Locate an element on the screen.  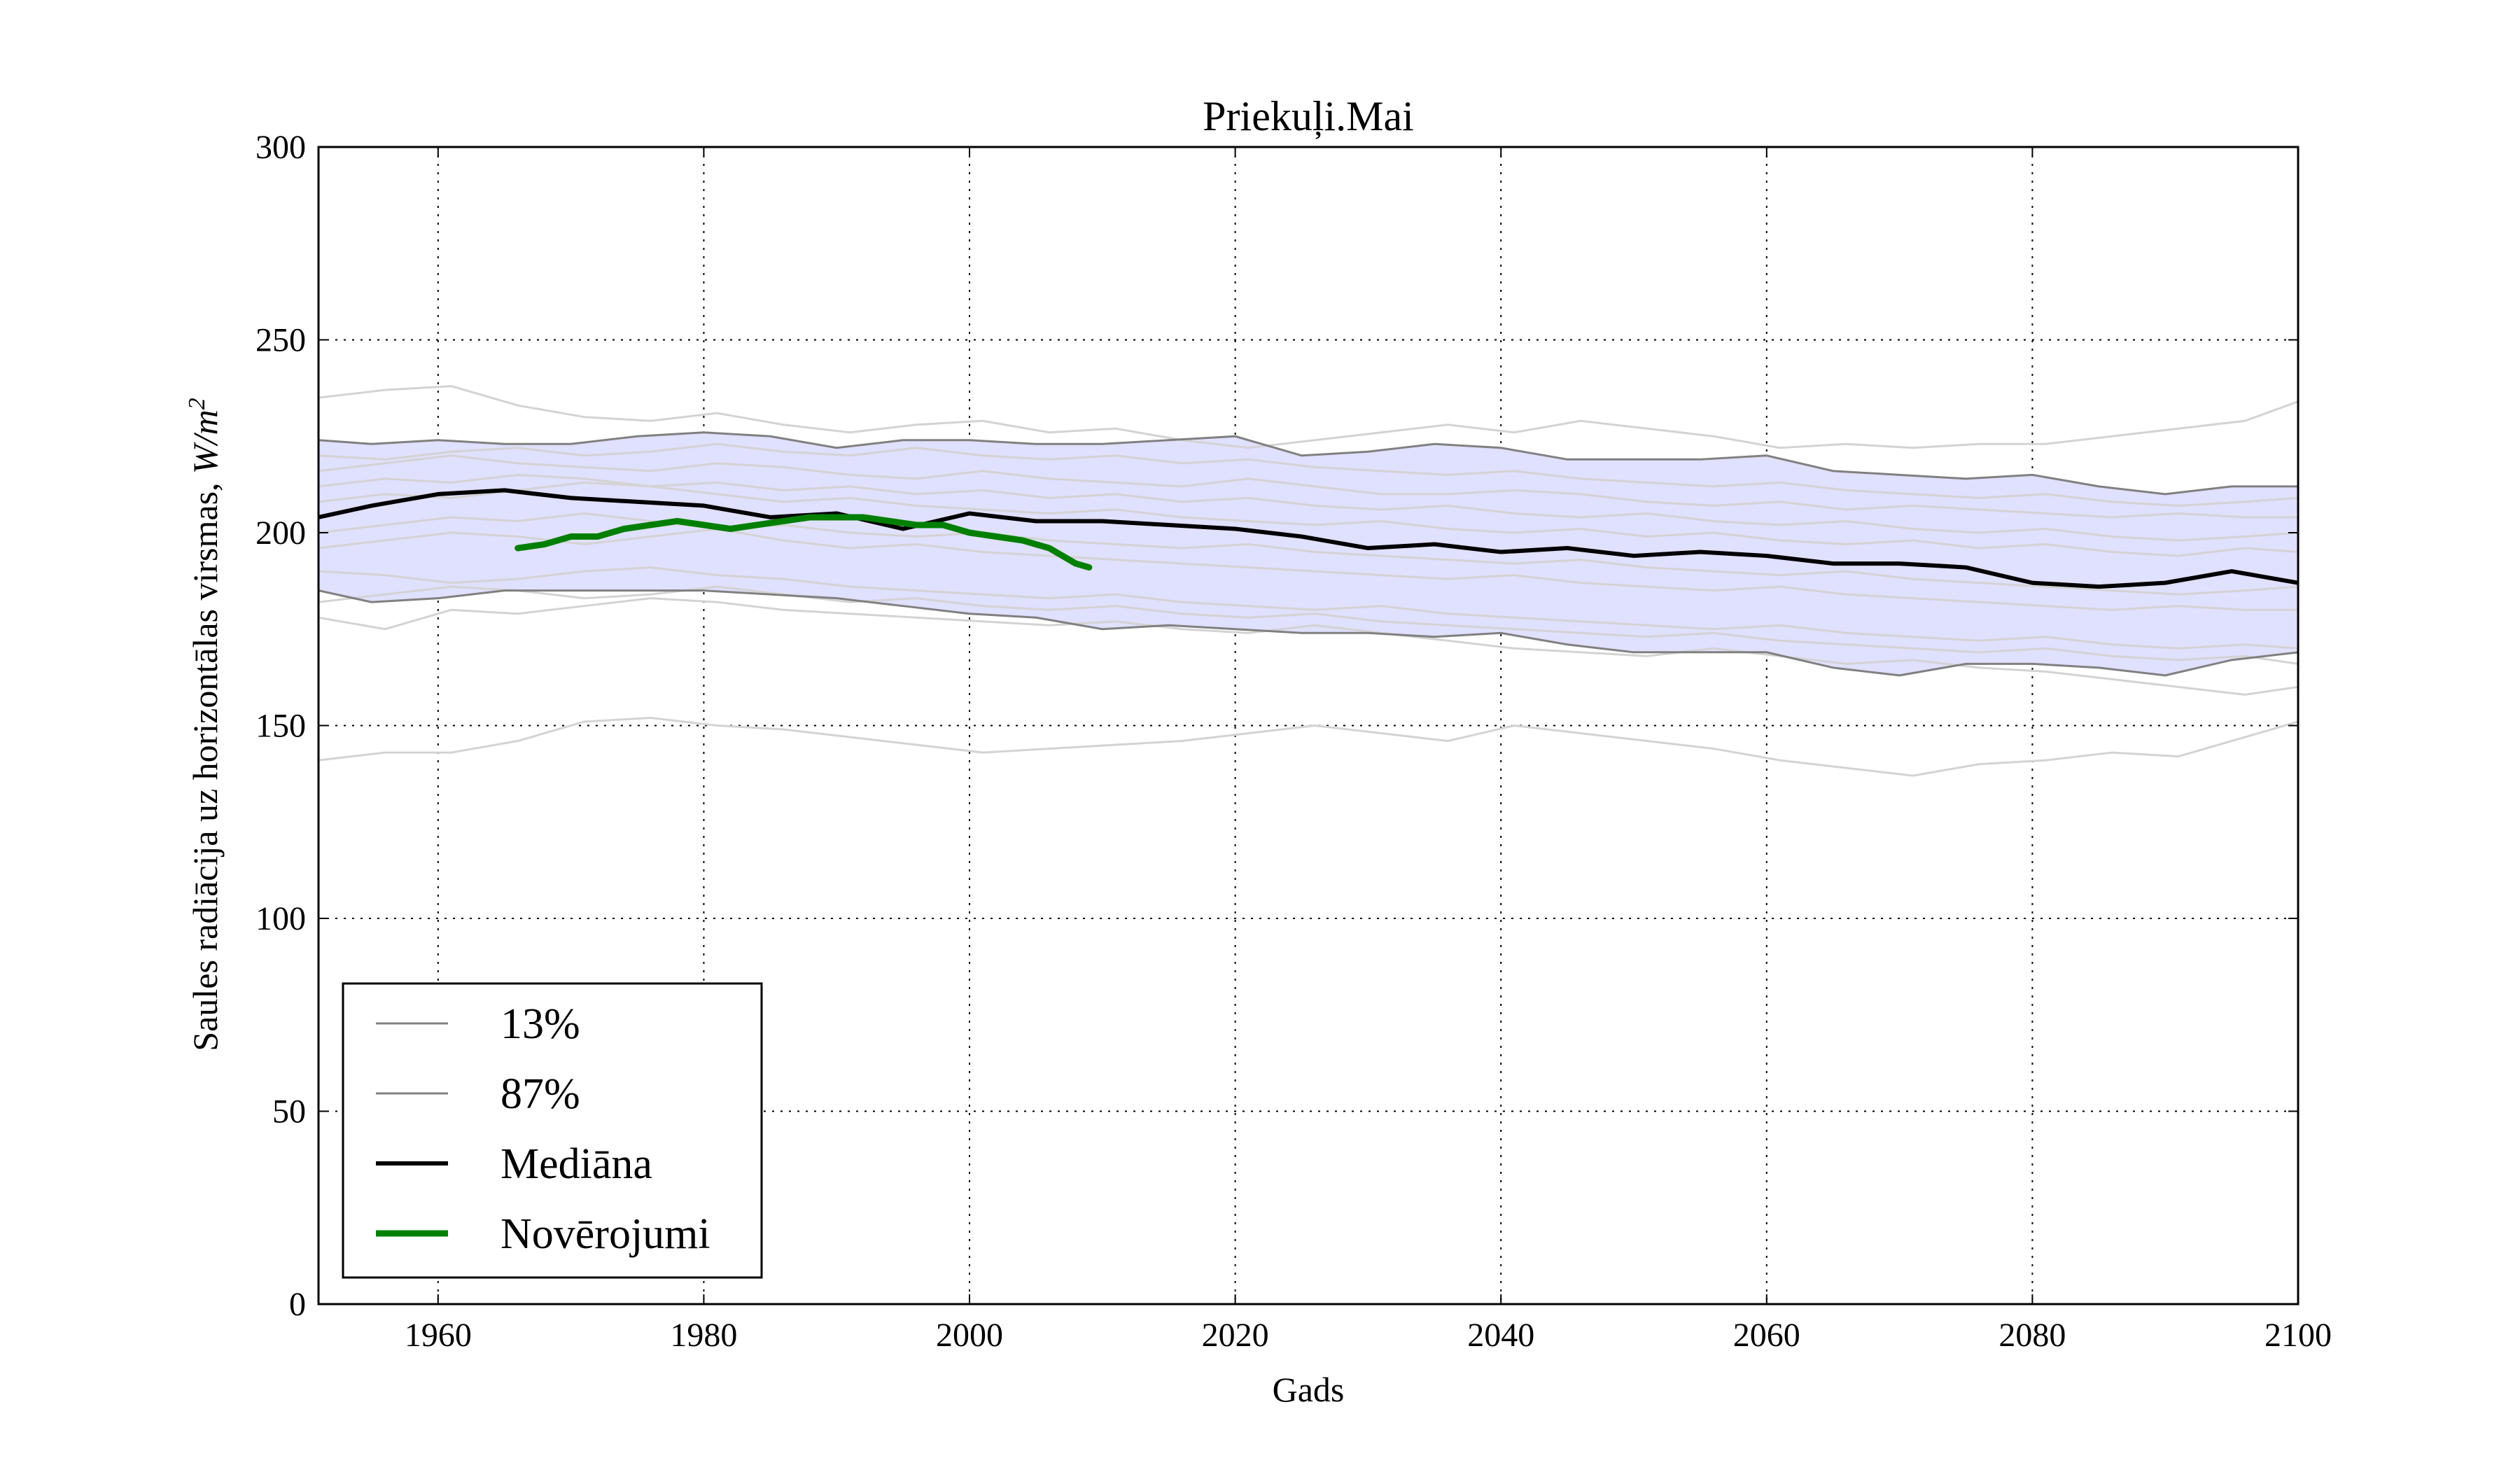
legend-label: Mediāna is located at coordinates (576, 1164).